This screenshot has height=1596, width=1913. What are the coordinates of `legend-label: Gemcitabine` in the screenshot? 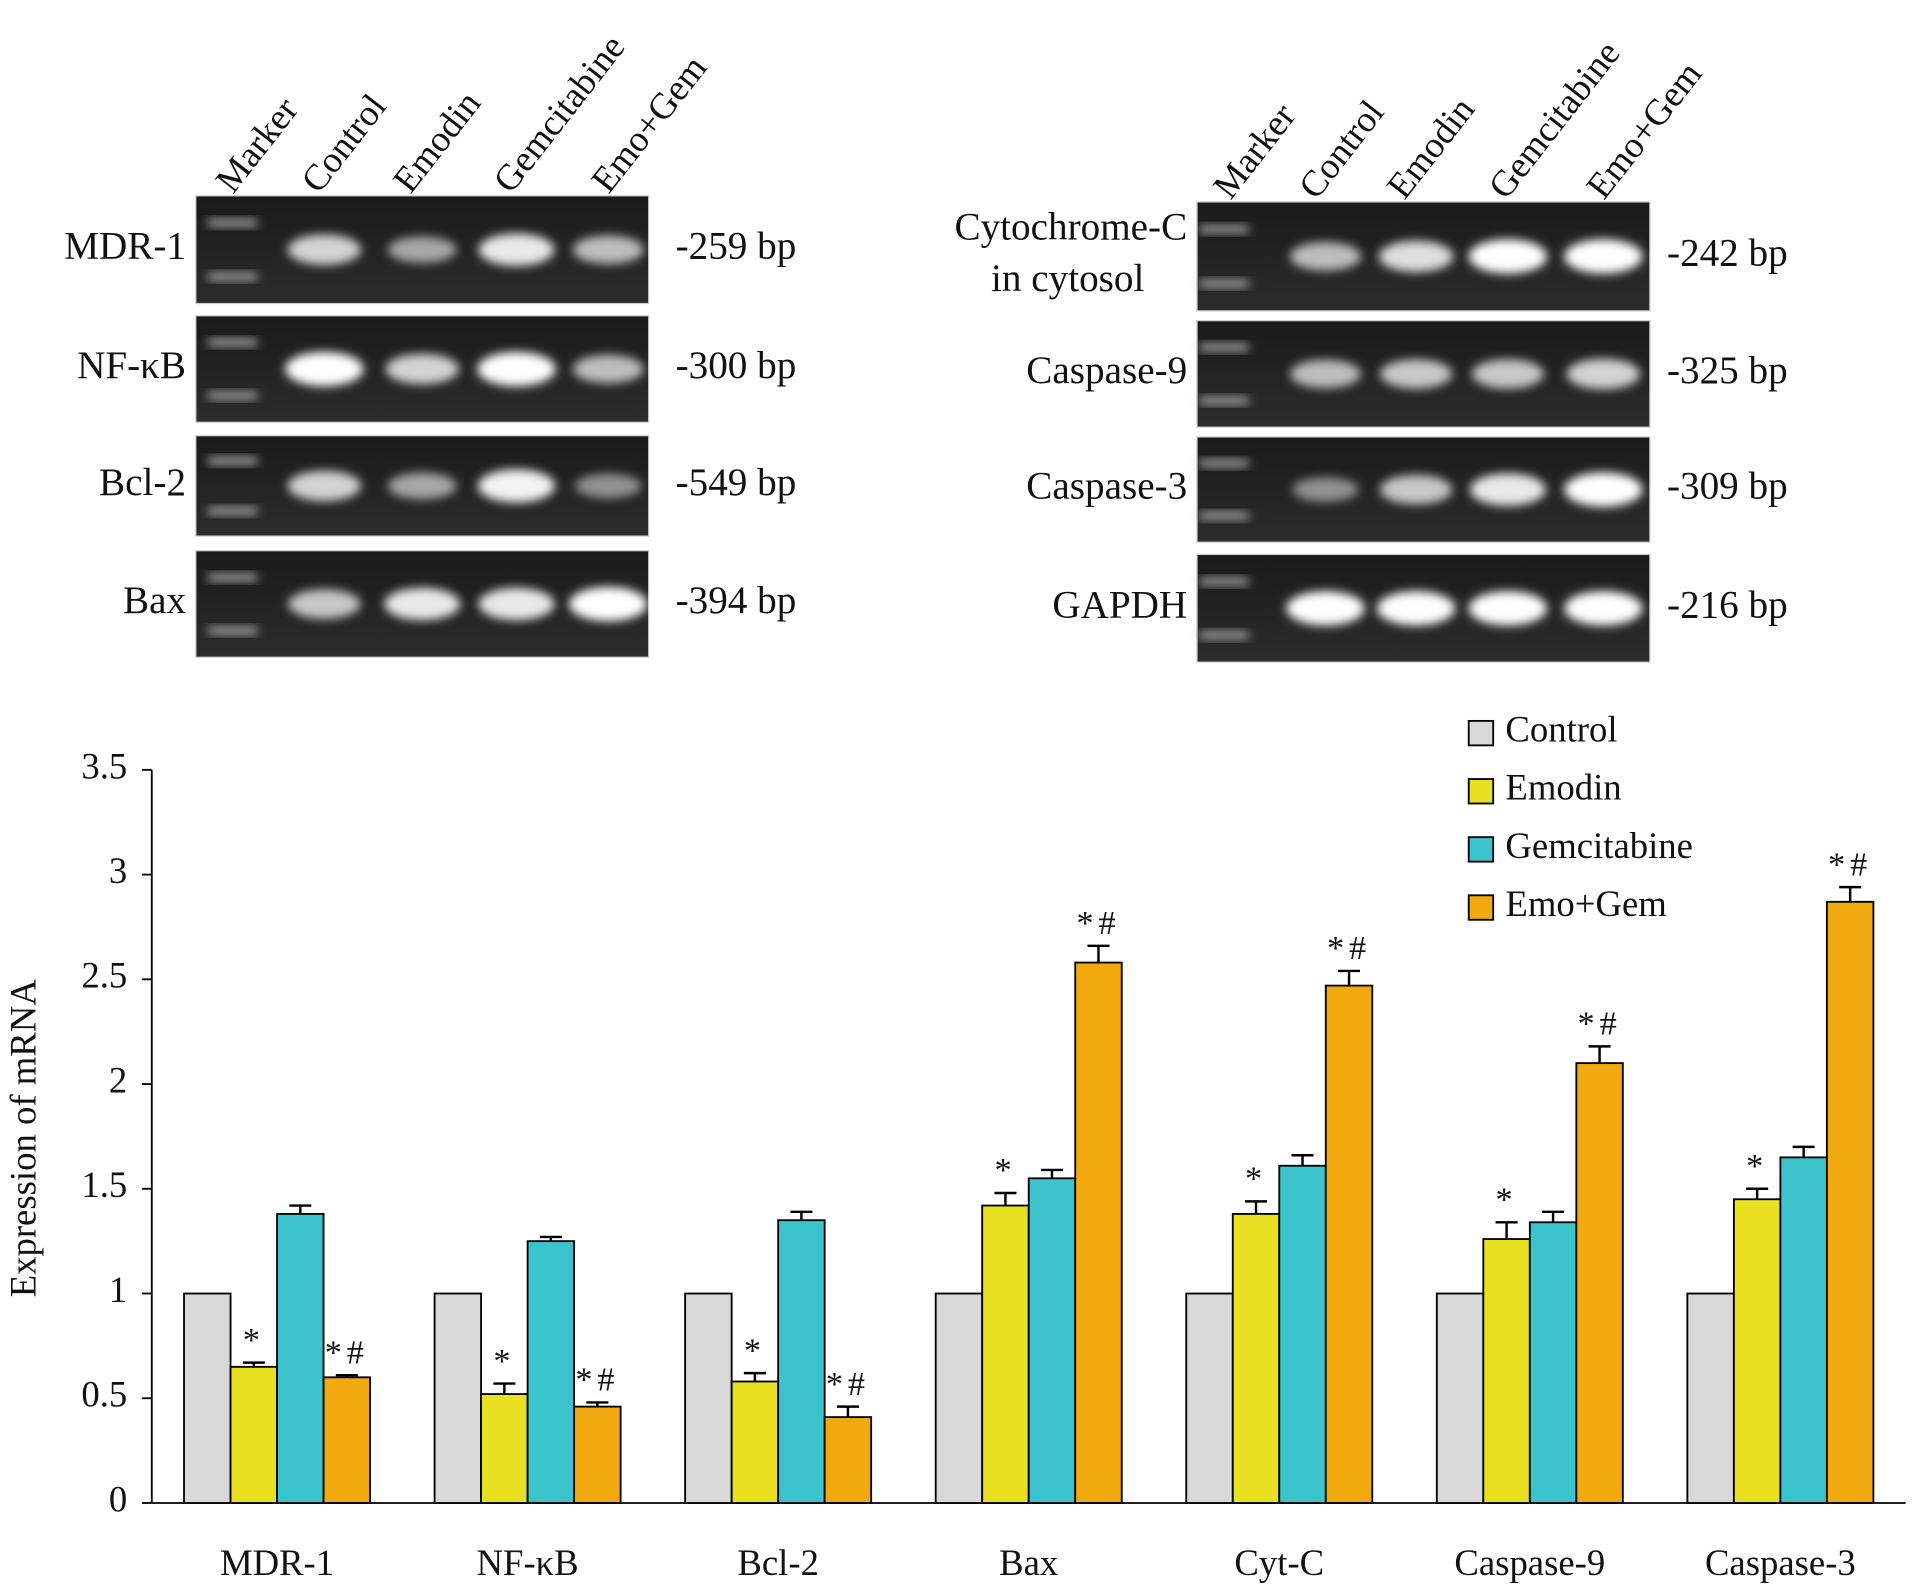 It's located at (1599, 845).